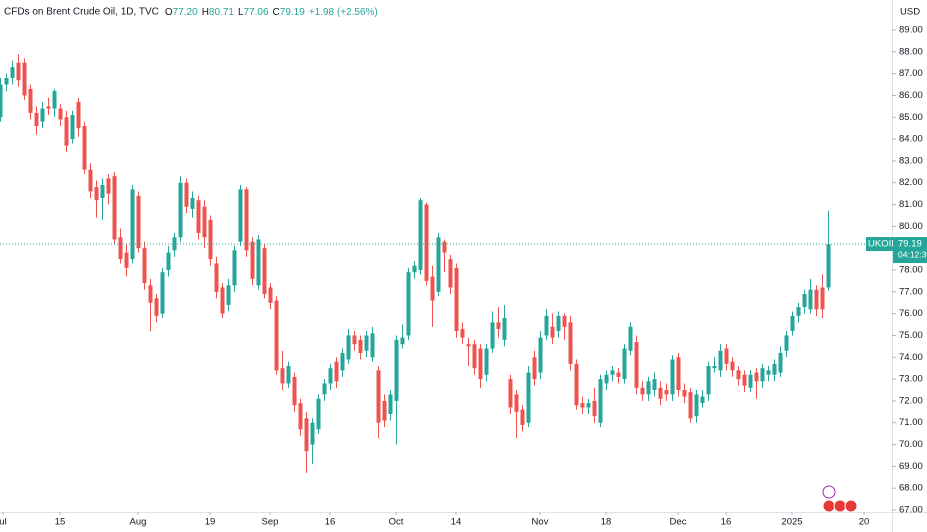 The width and height of the screenshot is (927, 532). Describe the element at coordinates (911, 335) in the screenshot. I see `y-tick-label: 75.00` at that location.